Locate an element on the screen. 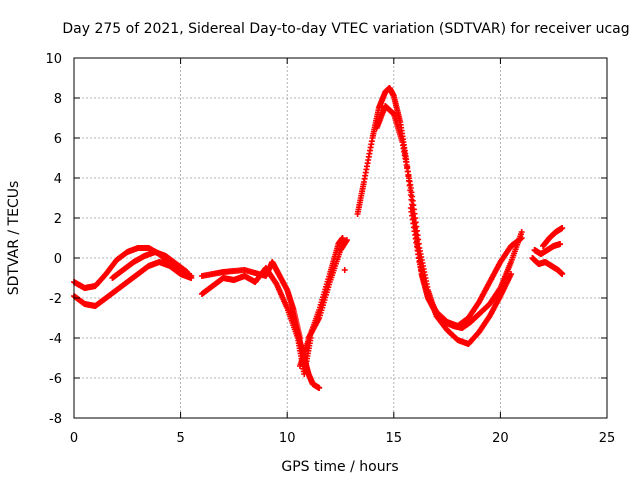 The width and height of the screenshot is (640, 480). y-tick-label: -6 is located at coordinates (55, 379).